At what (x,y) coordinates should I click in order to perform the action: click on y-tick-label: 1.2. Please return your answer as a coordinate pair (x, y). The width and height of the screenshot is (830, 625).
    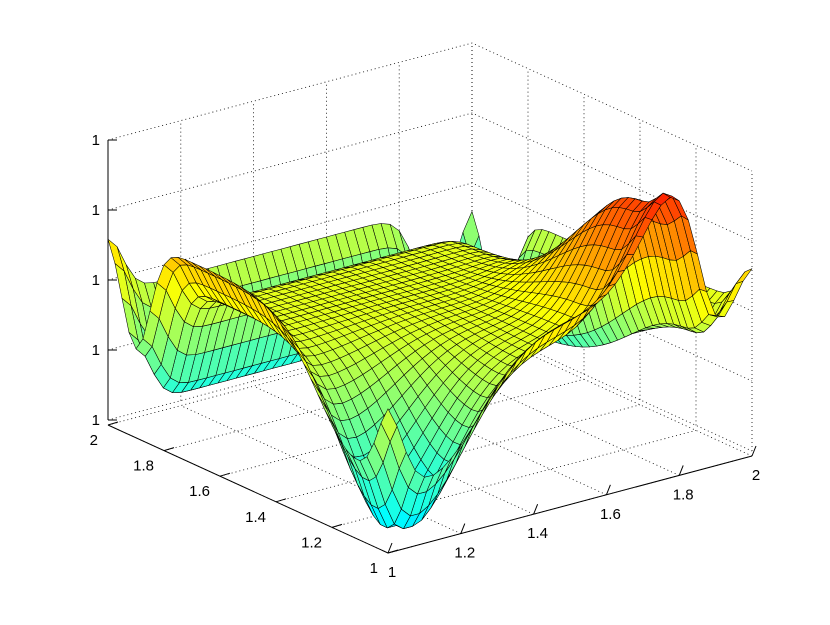
    Looking at the image, I should click on (311, 542).